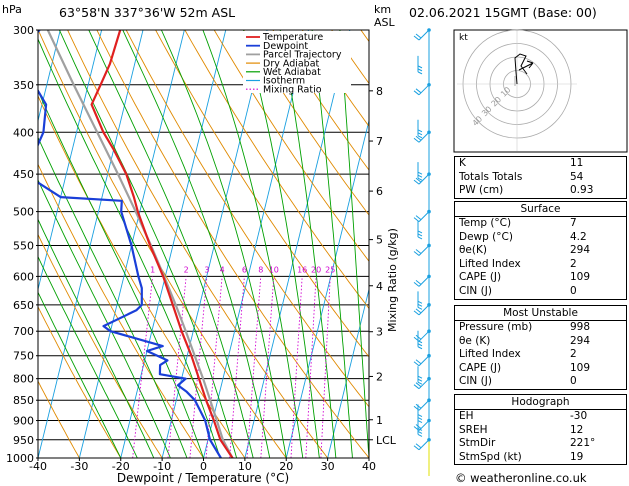  Describe the element at coordinates (285, 46) in the screenshot. I see `legend-entry: Dewpoint` at that location.